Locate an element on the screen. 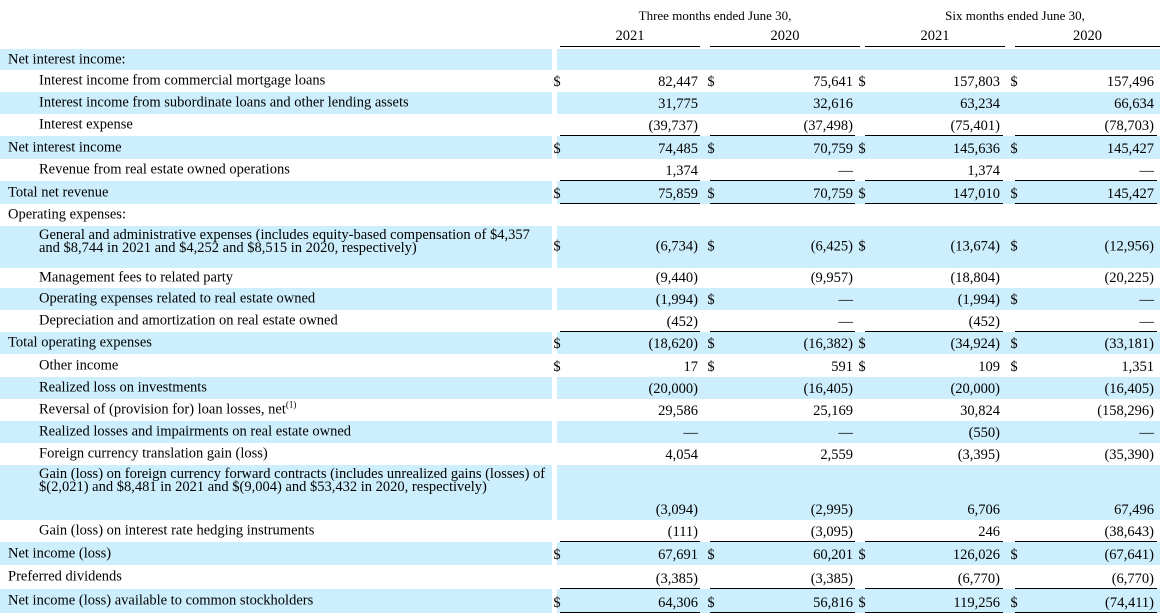 Image resolution: width=1169 pixels, height=614 pixels. cell-value: (75,401) is located at coordinates (975, 126).